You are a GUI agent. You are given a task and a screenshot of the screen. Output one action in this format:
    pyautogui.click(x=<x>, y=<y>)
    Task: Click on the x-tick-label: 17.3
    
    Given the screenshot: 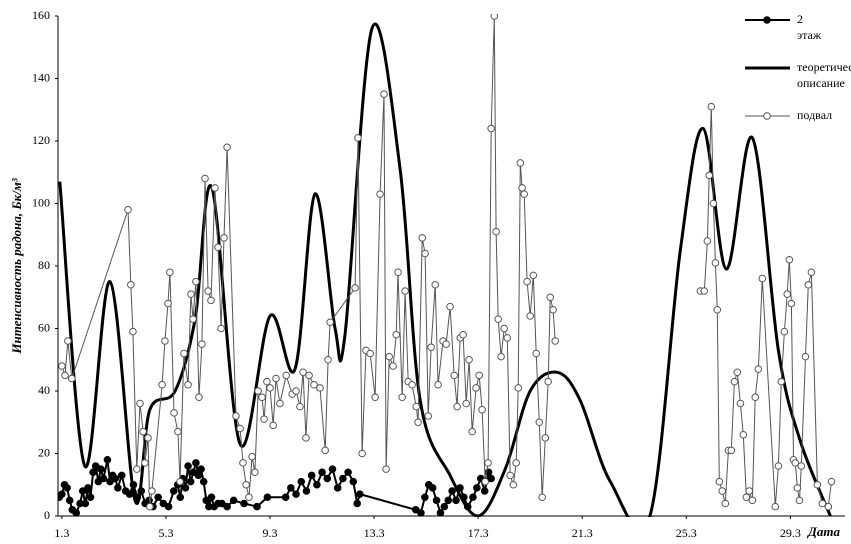 What is the action you would take?
    pyautogui.click(x=478, y=533)
    